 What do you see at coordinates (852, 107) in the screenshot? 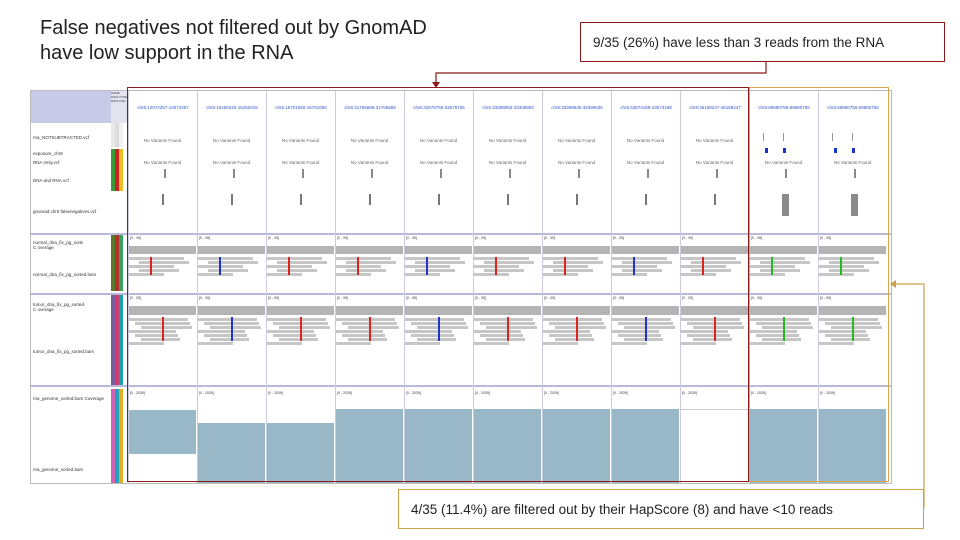
I see `locus-label: chr6:69880756-69880756` at bounding box center [852, 107].